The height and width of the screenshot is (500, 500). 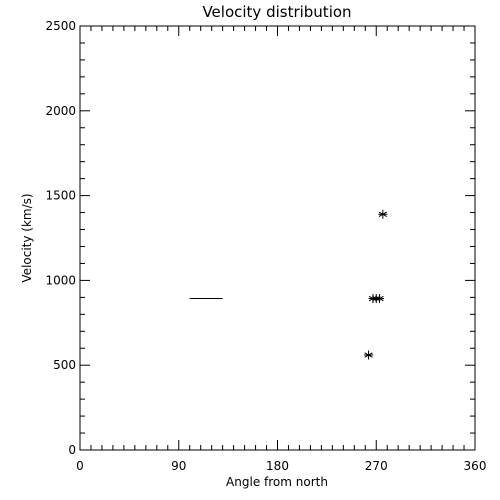 I want to click on x-tick-label: 360, so click(x=475, y=466).